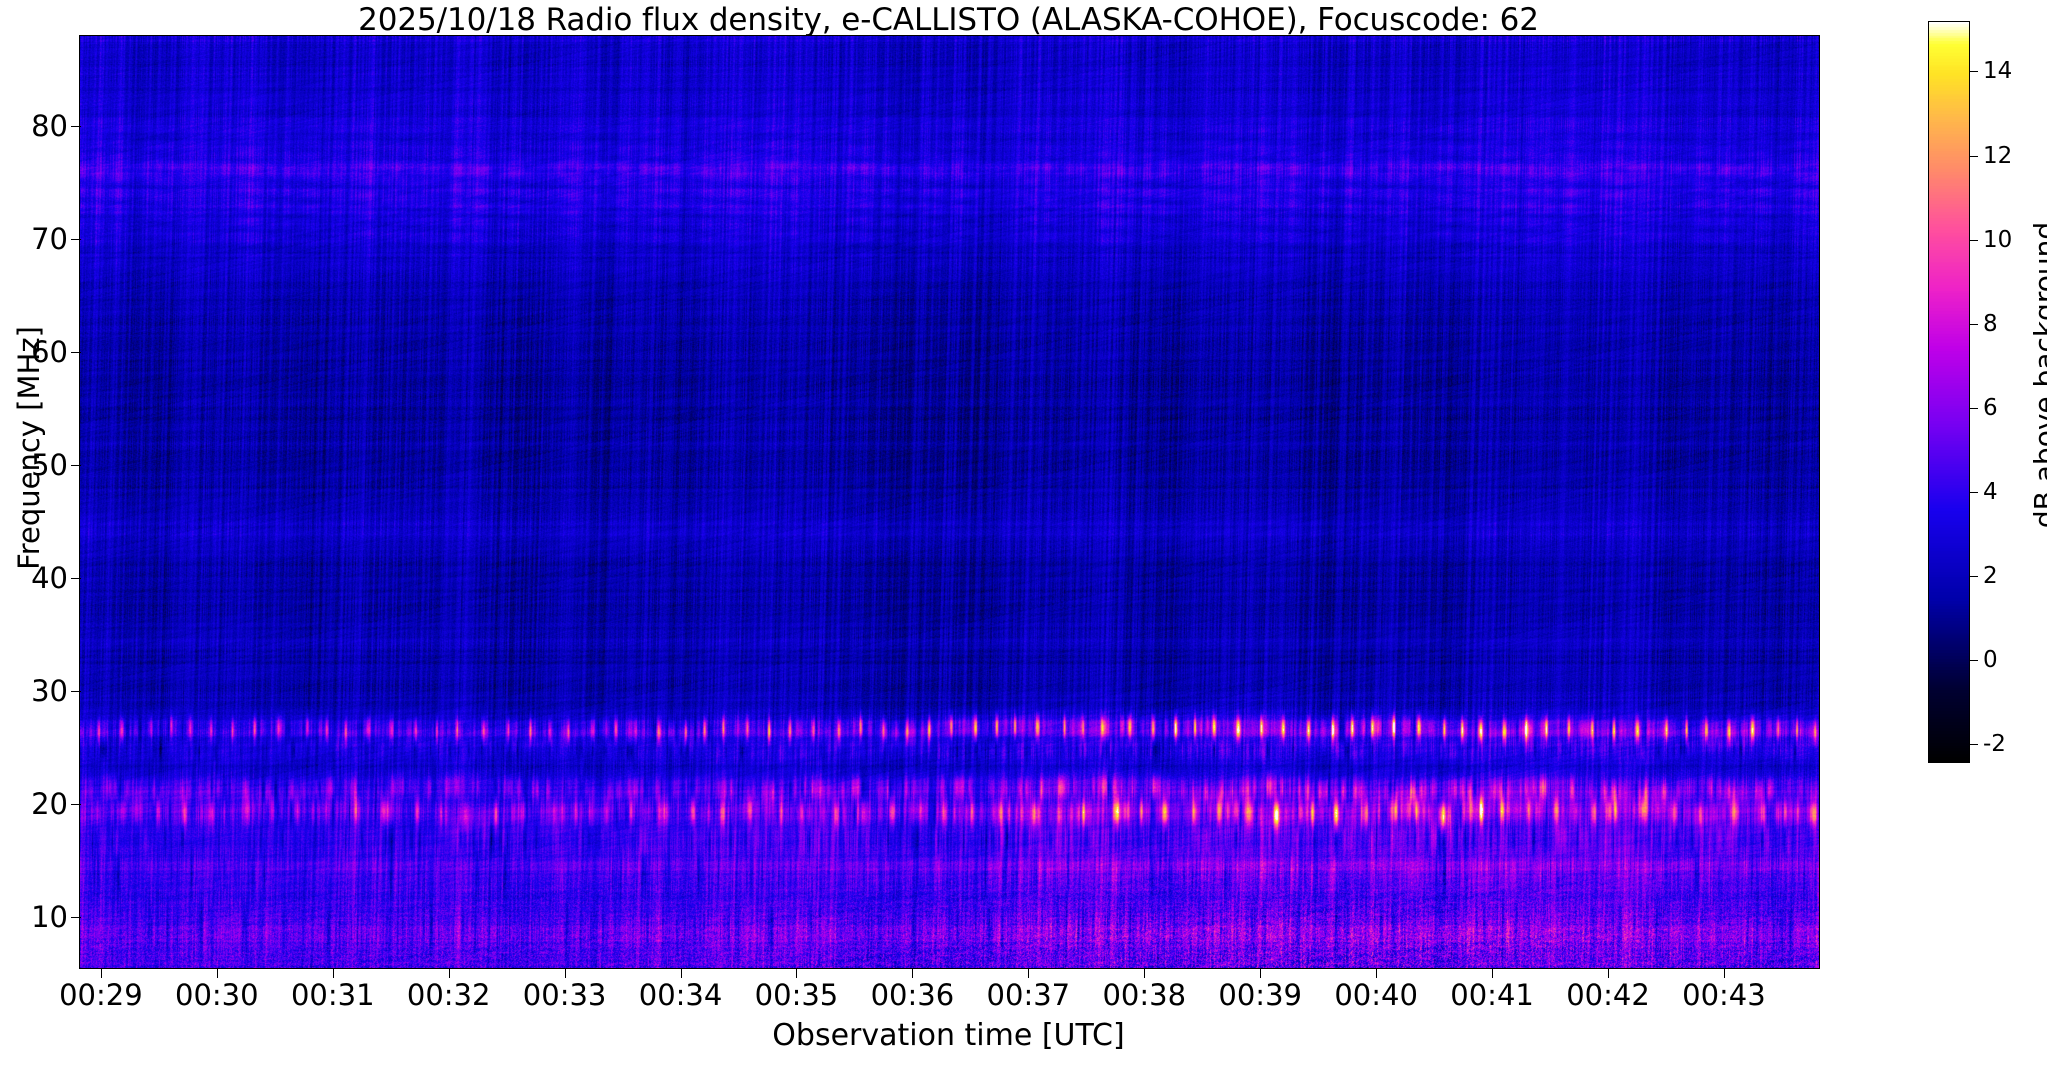  I want to click on y-tick-label: 30, so click(49, 691).